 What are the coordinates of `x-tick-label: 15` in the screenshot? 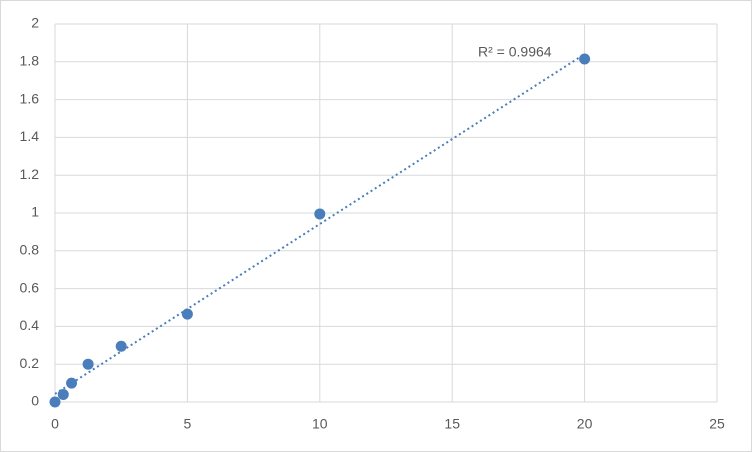 It's located at (452, 424).